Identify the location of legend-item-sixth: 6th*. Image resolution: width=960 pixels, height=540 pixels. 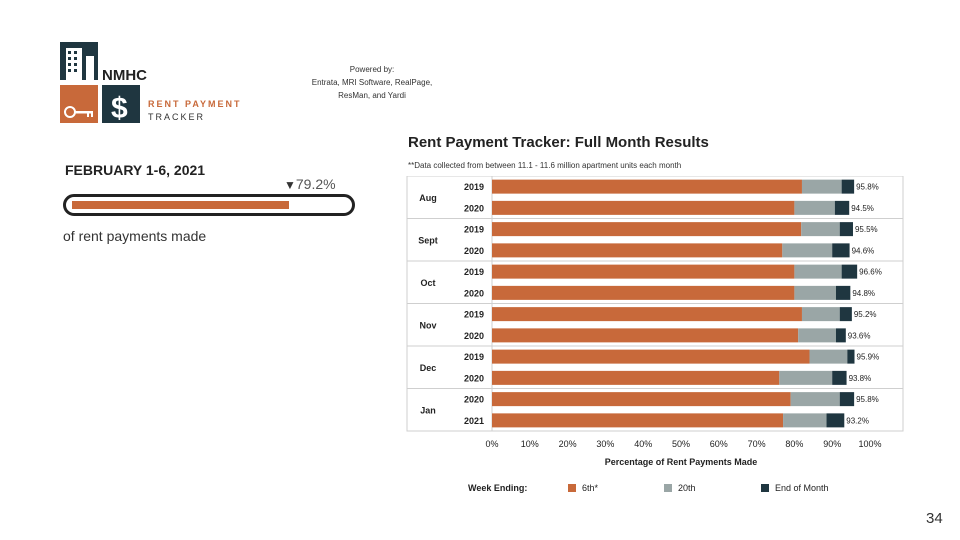
(583, 488).